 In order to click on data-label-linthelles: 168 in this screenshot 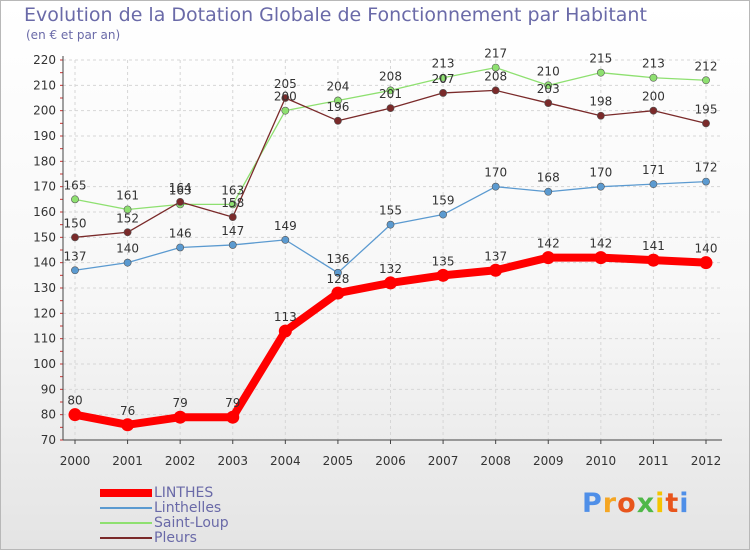, I will do `click(548, 178)`.